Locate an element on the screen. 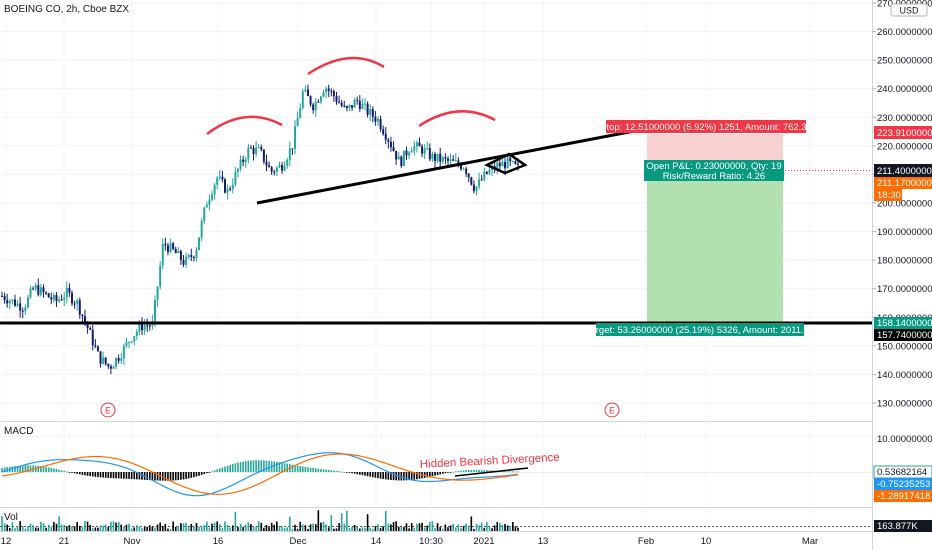 The height and width of the screenshot is (555, 932). right-shoulder-arc is located at coordinates (457, 119).